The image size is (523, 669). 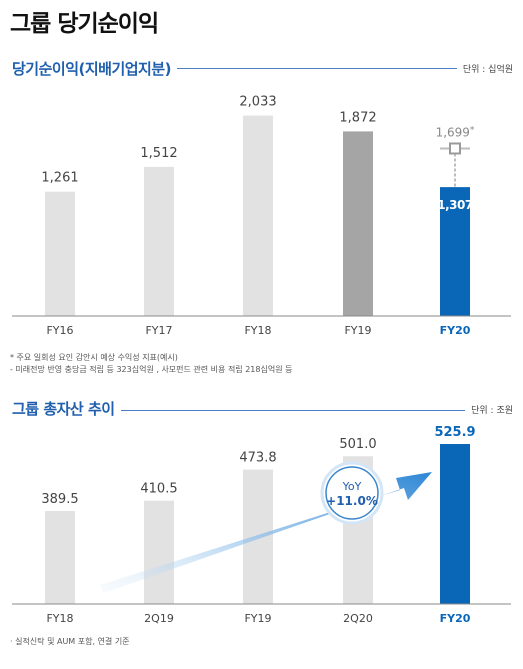 I want to click on adjusted-asterisk: *, so click(x=472, y=130).